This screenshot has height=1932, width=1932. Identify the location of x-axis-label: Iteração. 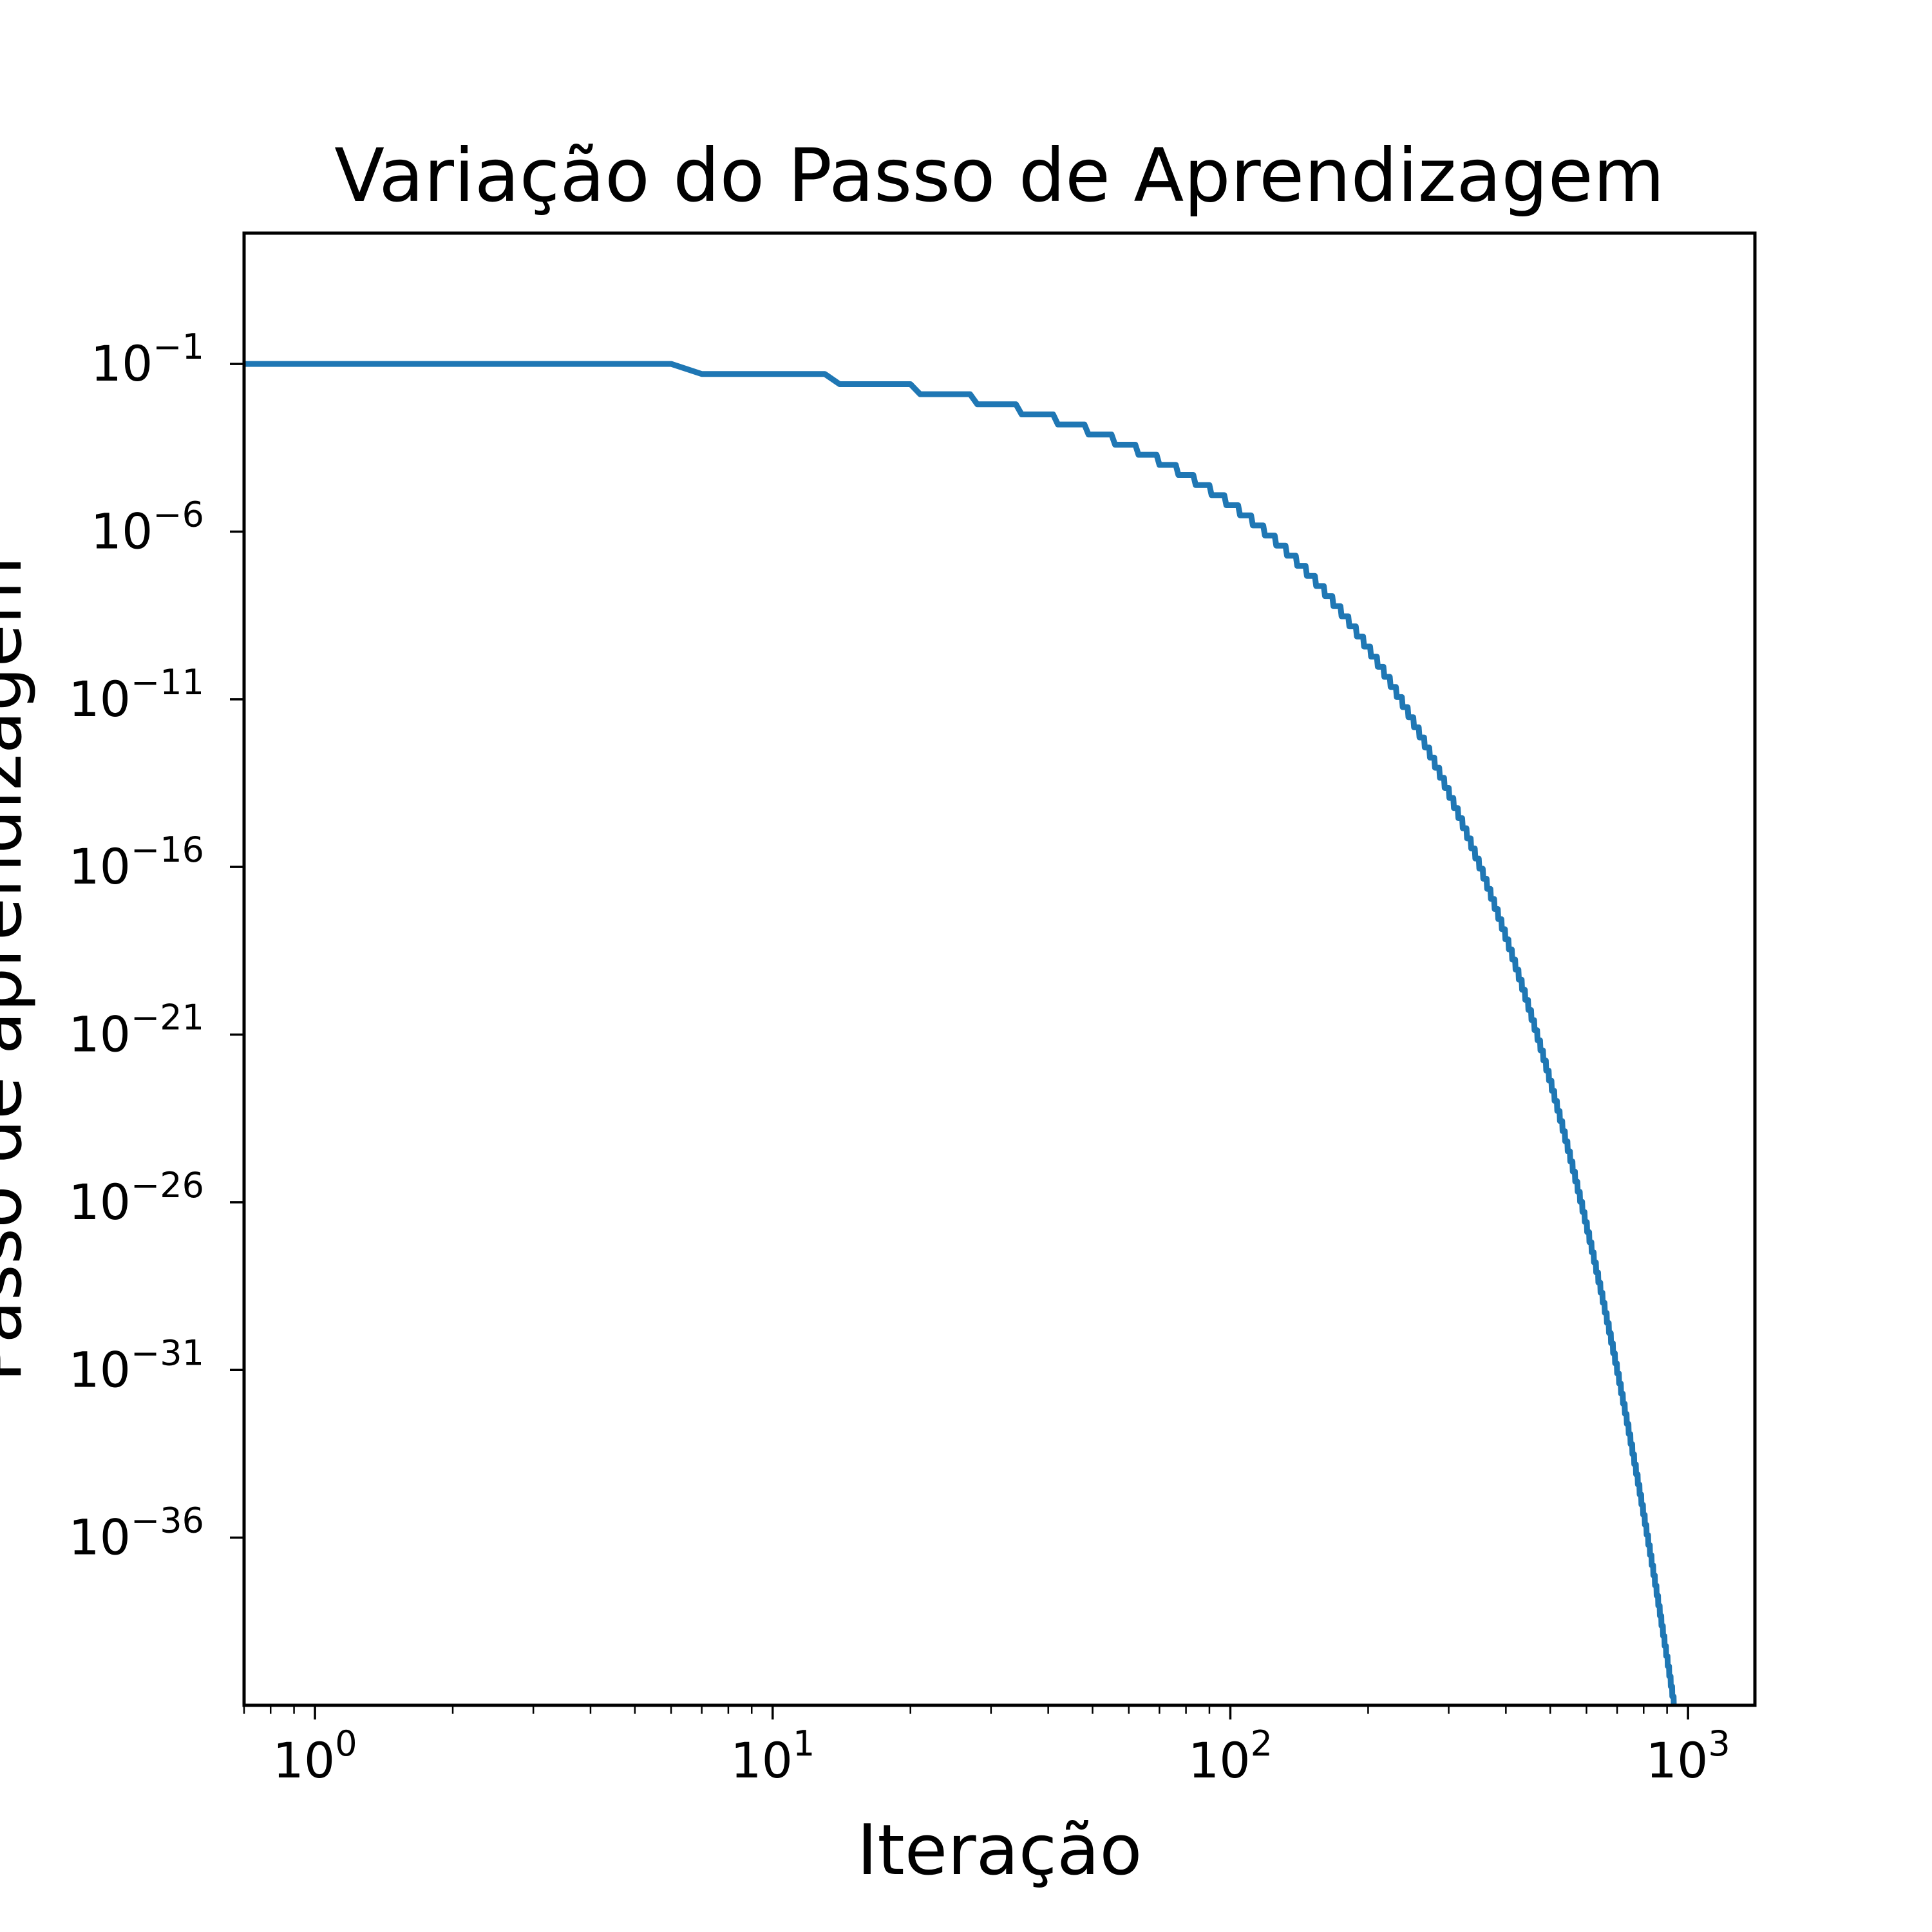
(1000, 1851).